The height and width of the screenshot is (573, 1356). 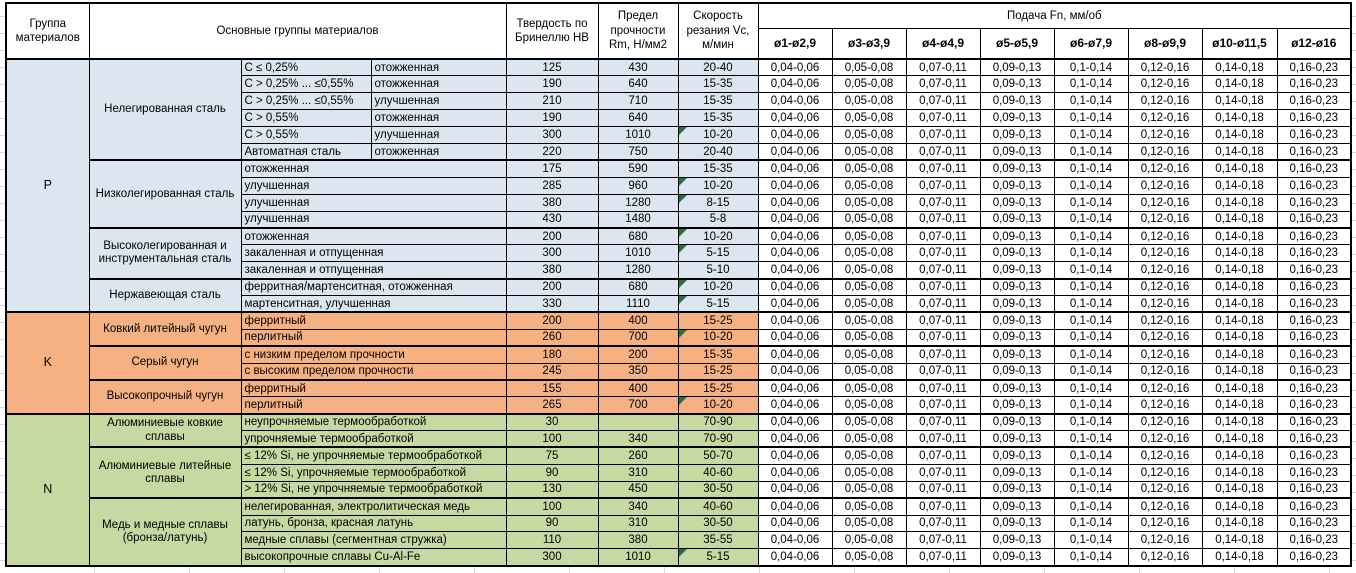 What do you see at coordinates (638, 101) in the screenshot?
I see `strength-cell: 710` at bounding box center [638, 101].